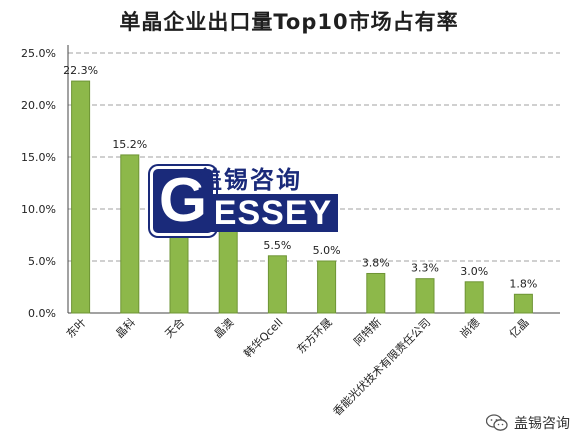 This screenshot has width=578, height=440. Describe the element at coordinates (174, 327) in the screenshot. I see `x-tick-label: 天合` at that location.